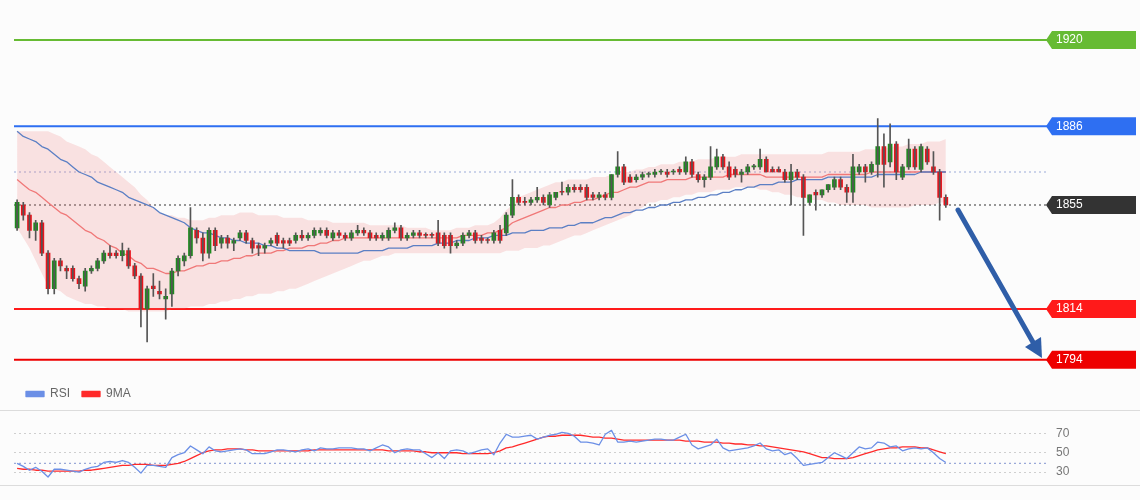 This screenshot has height=500, width=1140. I want to click on y-tick-label: 1794, so click(1070, 359).